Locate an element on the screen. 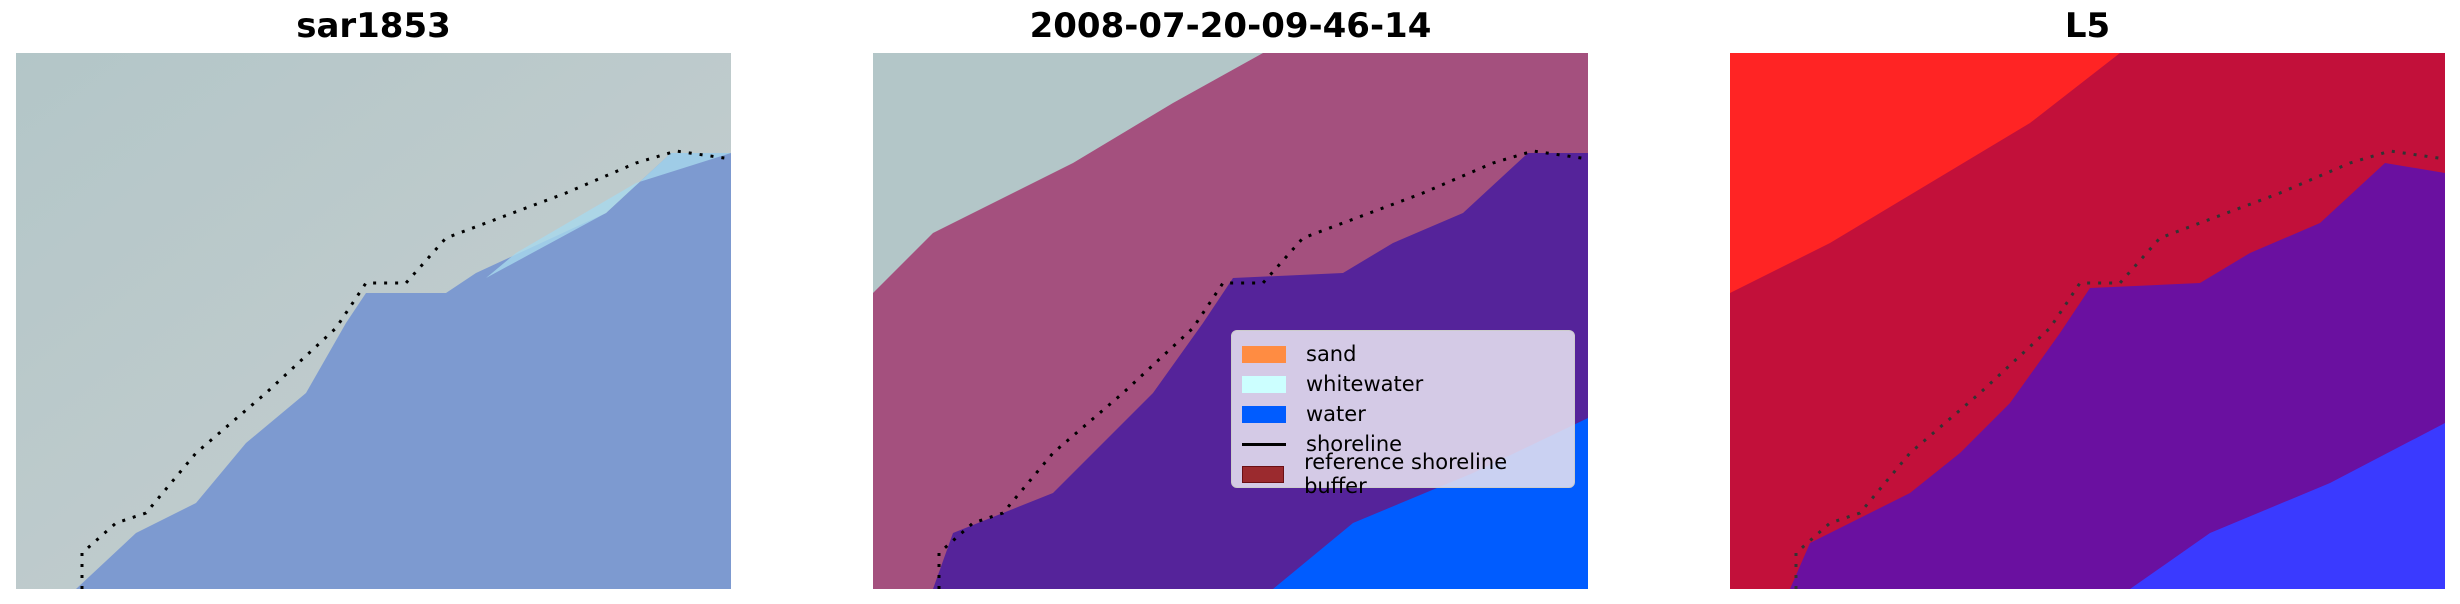  sand-swatch is located at coordinates (1264, 354).